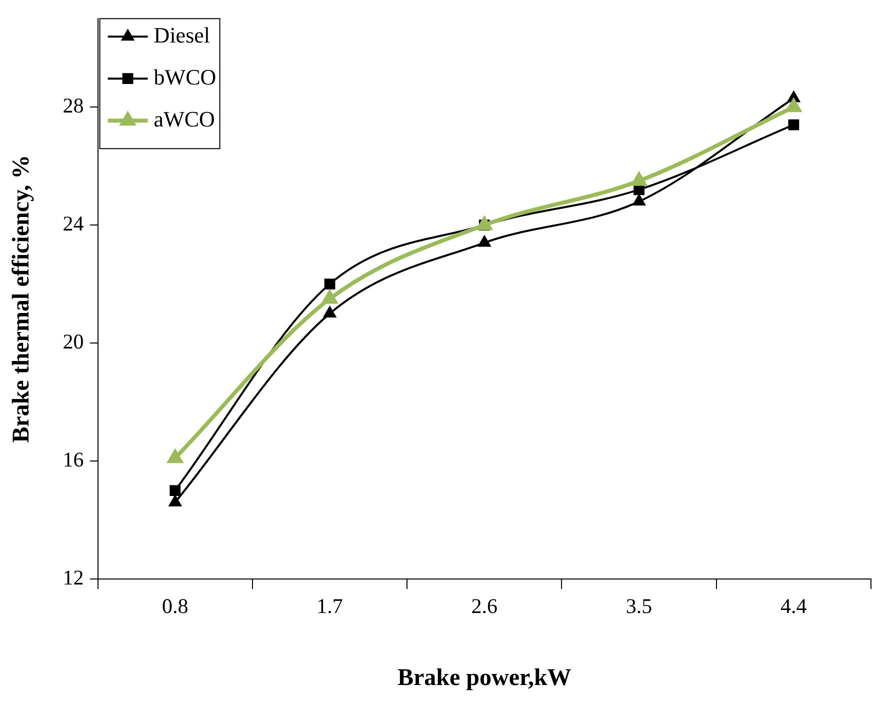 This screenshot has height=701, width=893. What do you see at coordinates (794, 606) in the screenshot?
I see `x-tick-label: 4.4` at bounding box center [794, 606].